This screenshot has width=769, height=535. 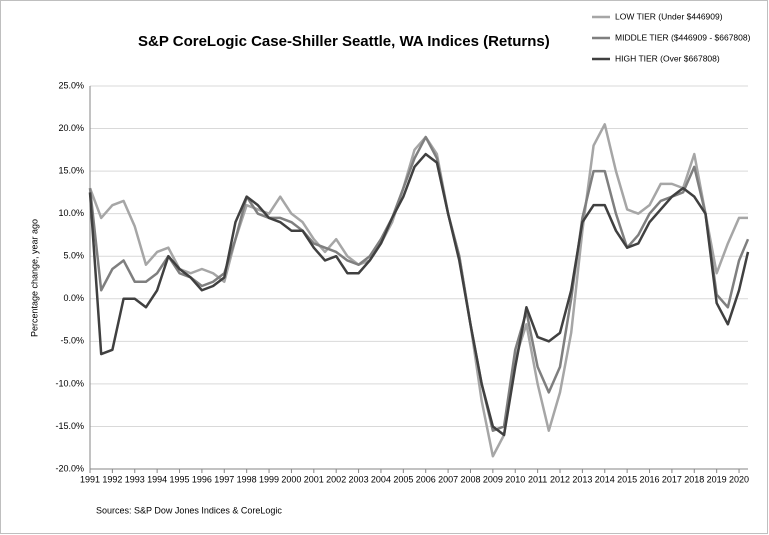 What do you see at coordinates (247, 479) in the screenshot?
I see `x-tick-label: 1998` at bounding box center [247, 479].